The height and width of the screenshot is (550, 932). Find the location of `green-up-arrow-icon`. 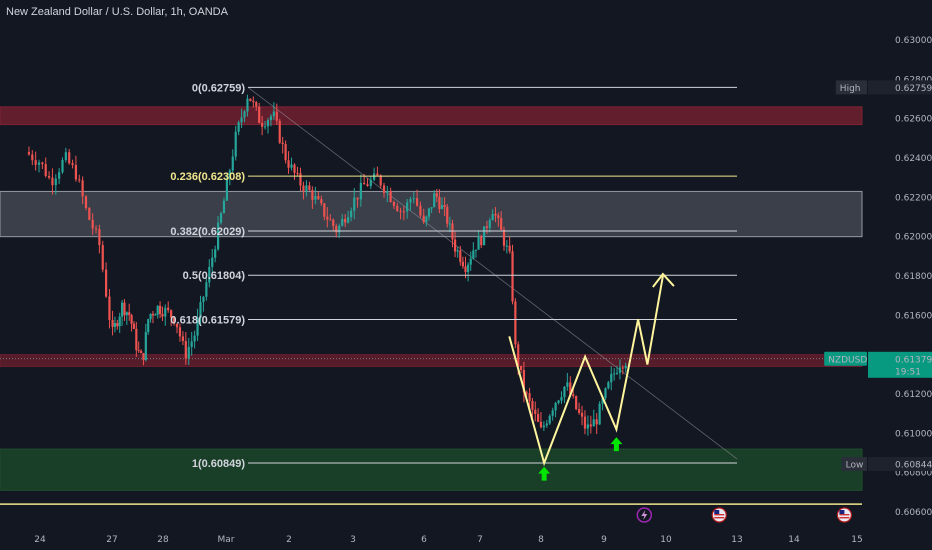

green-up-arrow-icon is located at coordinates (616, 444).